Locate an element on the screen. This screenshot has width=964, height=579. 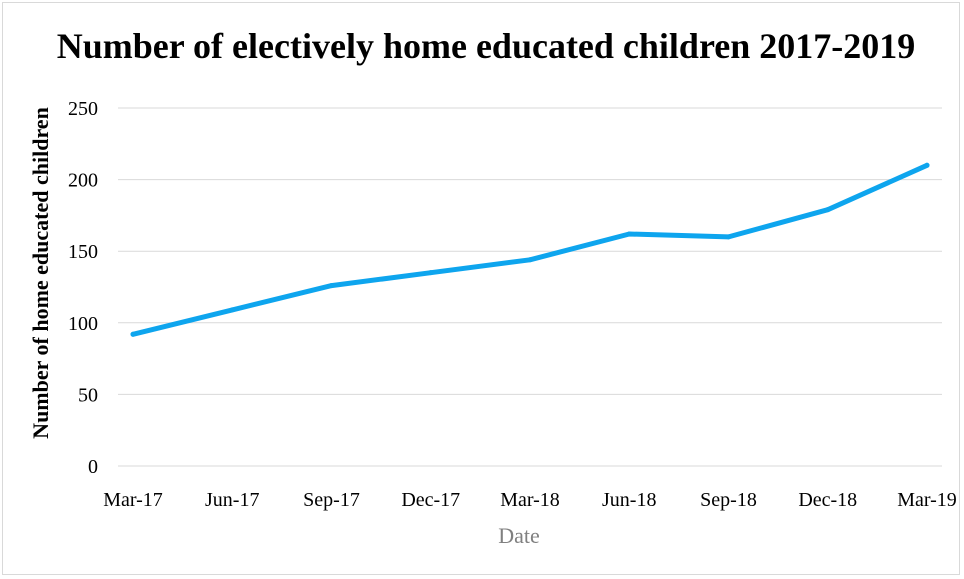
x-tick-label: Mar-18 is located at coordinates (530, 500).